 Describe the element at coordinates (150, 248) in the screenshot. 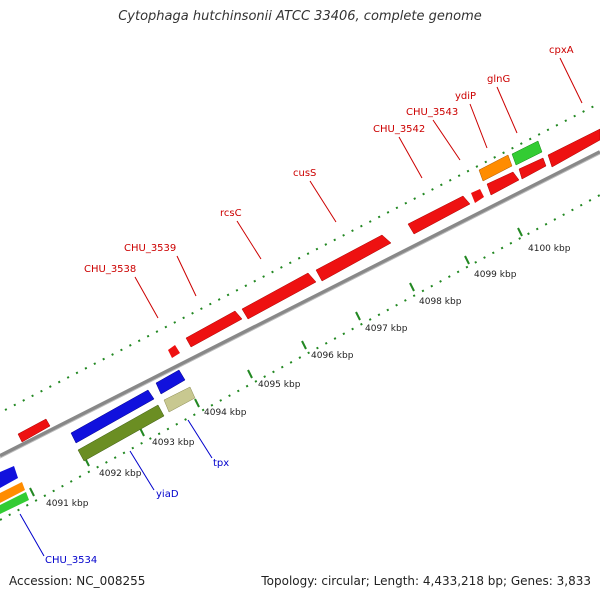

I see `label-CHU_3539: CHU_3539` at that location.